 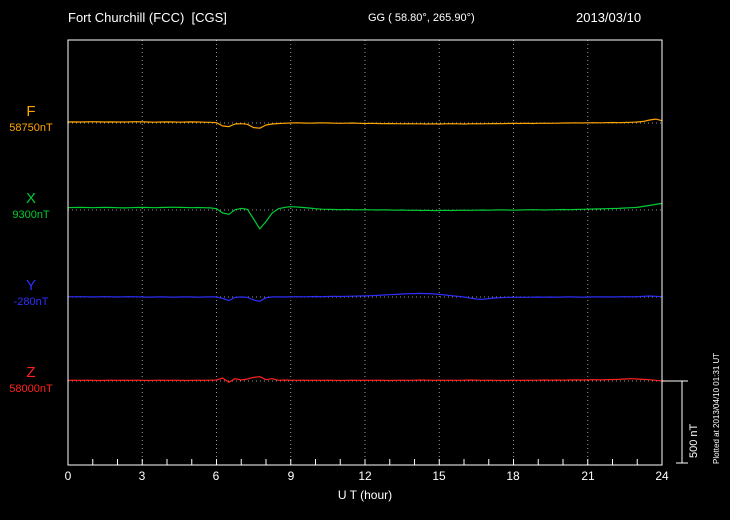 I want to click on x-tick-label-0: 0, so click(x=68, y=476).